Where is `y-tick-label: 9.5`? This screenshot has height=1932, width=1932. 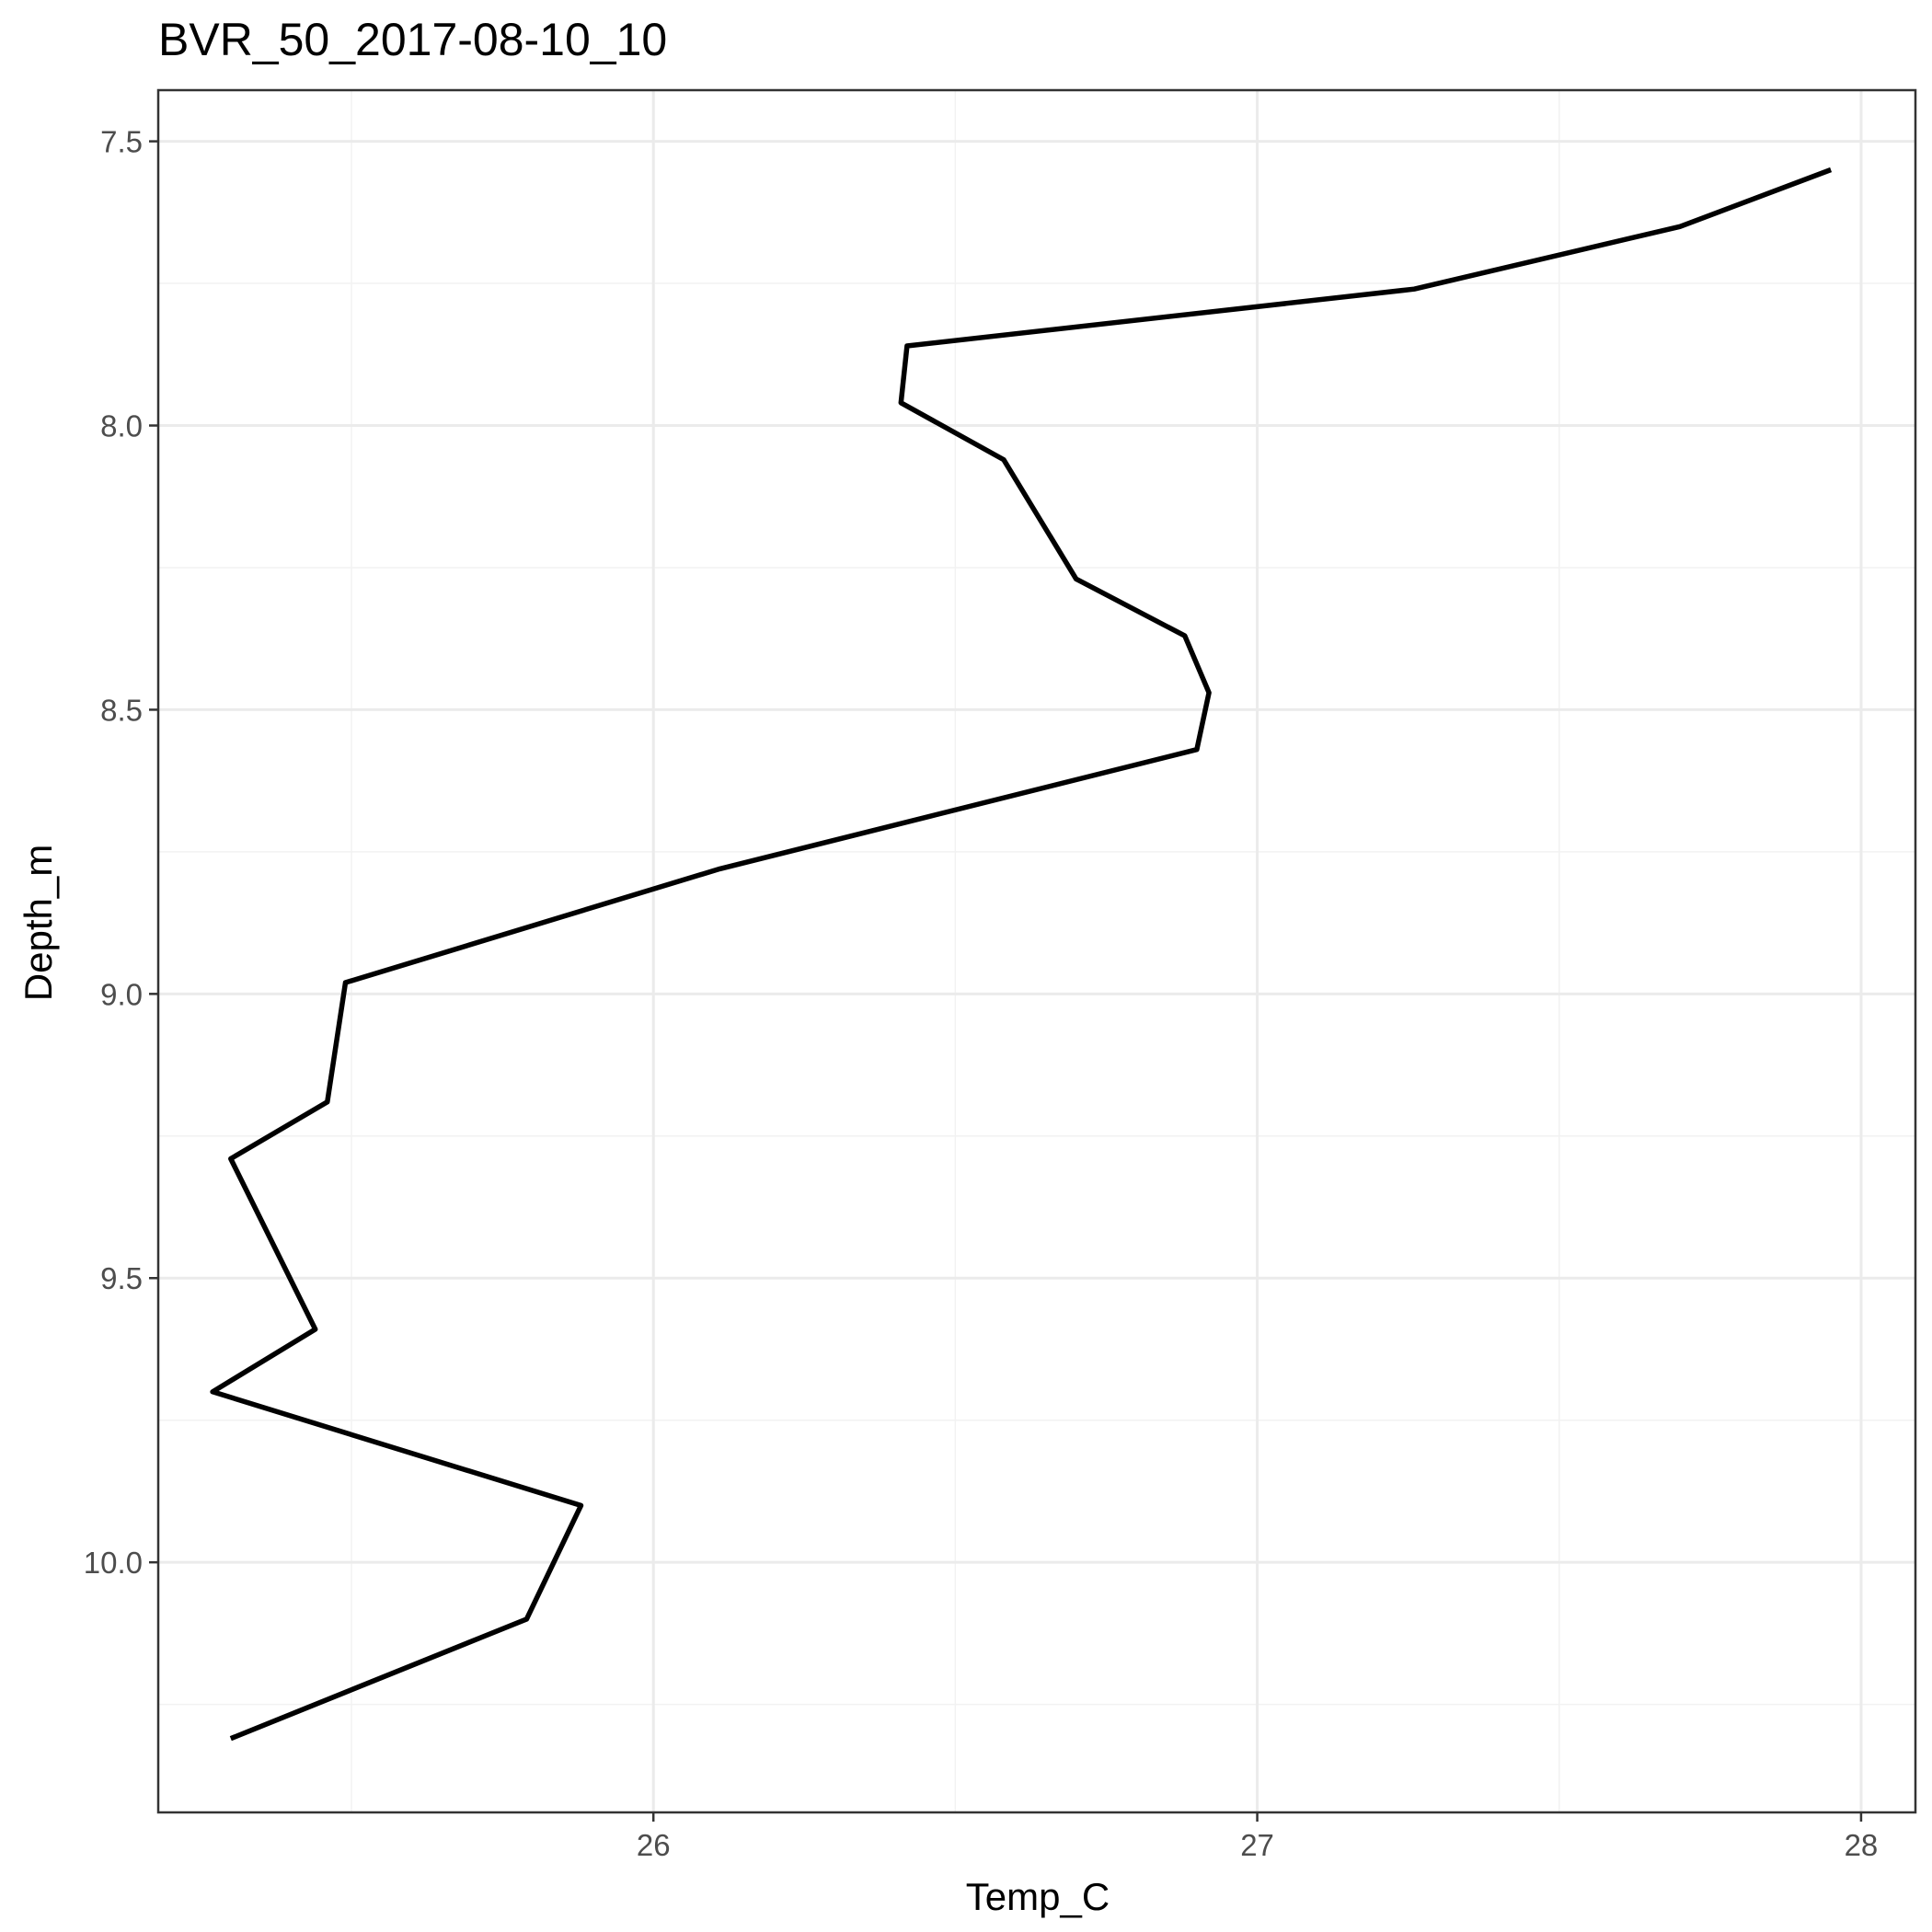
y-tick-label: 9.5 is located at coordinates (121, 1278).